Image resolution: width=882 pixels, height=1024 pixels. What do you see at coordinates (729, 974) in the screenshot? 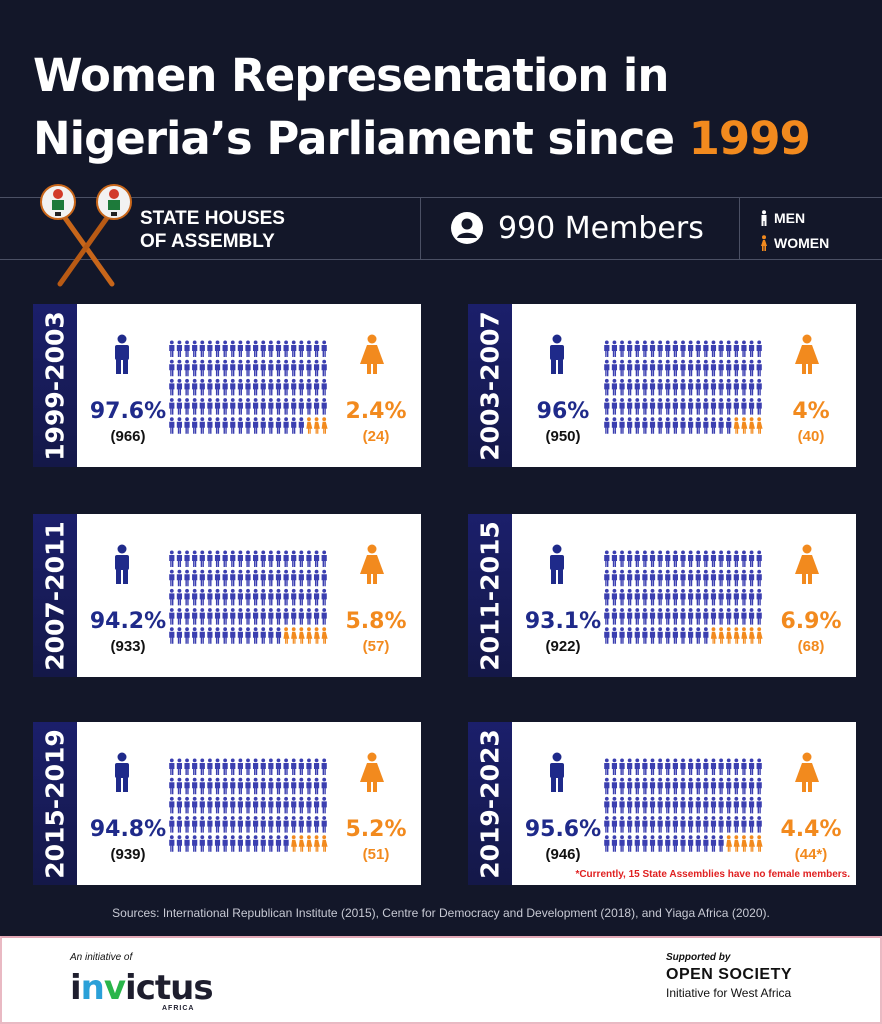
I see `supporter-name: OPEN SOCIETY` at bounding box center [729, 974].